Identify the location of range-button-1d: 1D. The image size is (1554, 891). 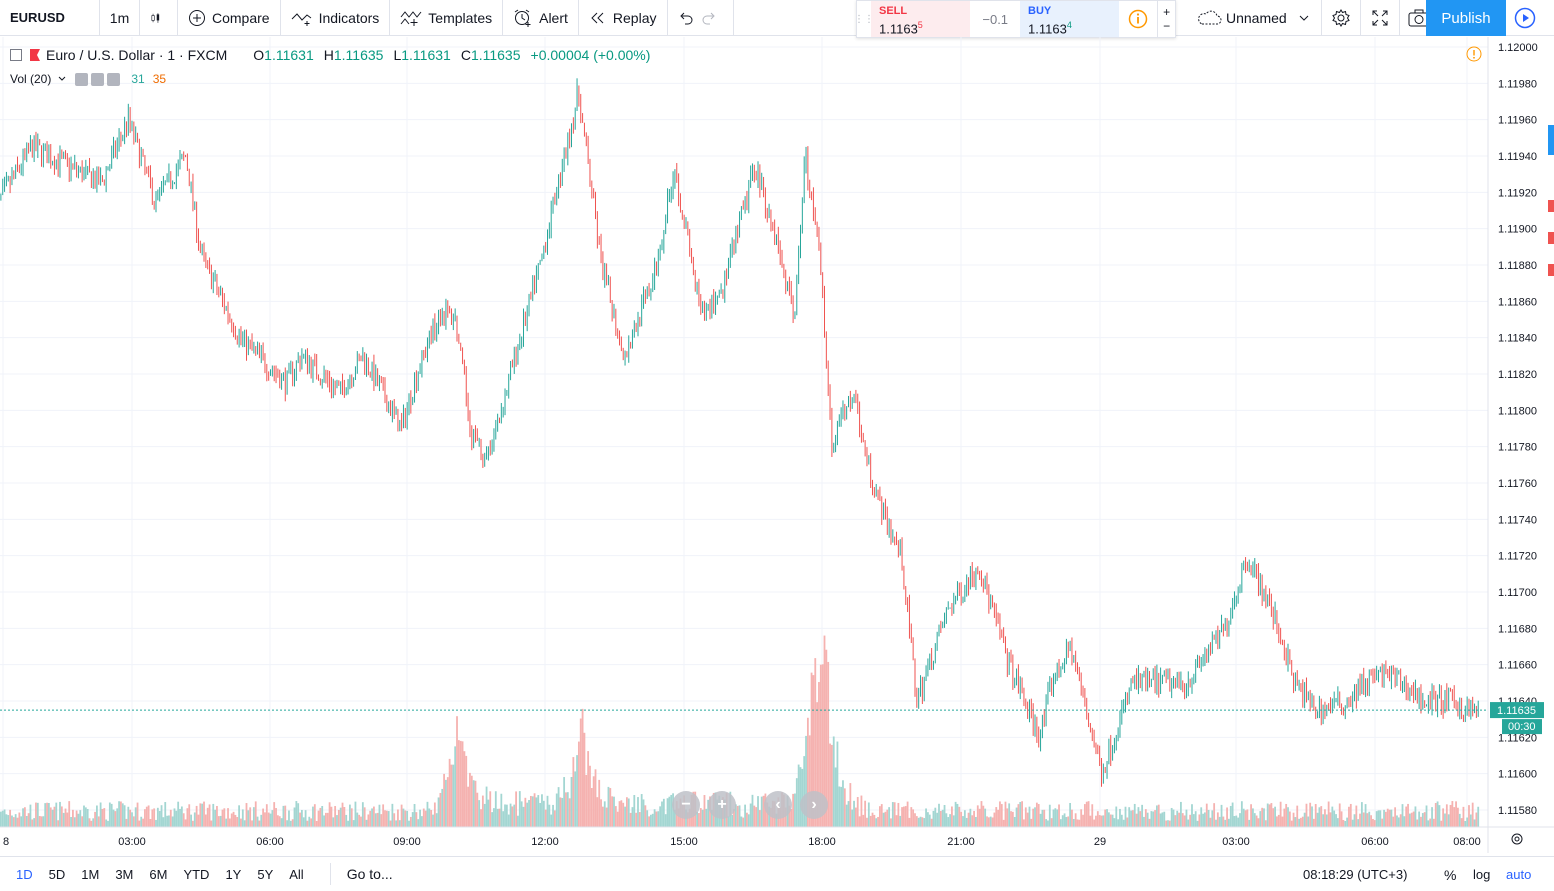
(24, 874).